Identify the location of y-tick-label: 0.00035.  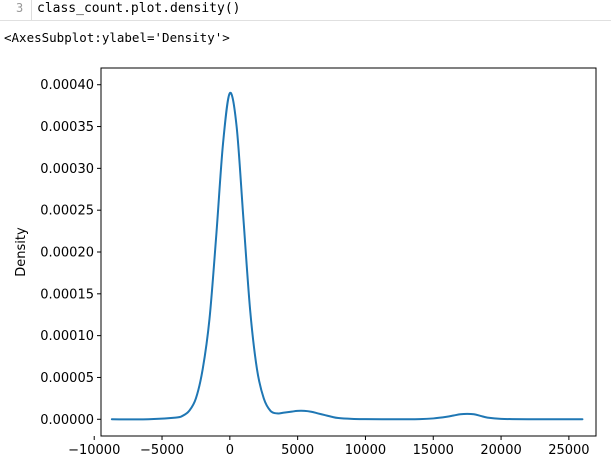
(67, 127).